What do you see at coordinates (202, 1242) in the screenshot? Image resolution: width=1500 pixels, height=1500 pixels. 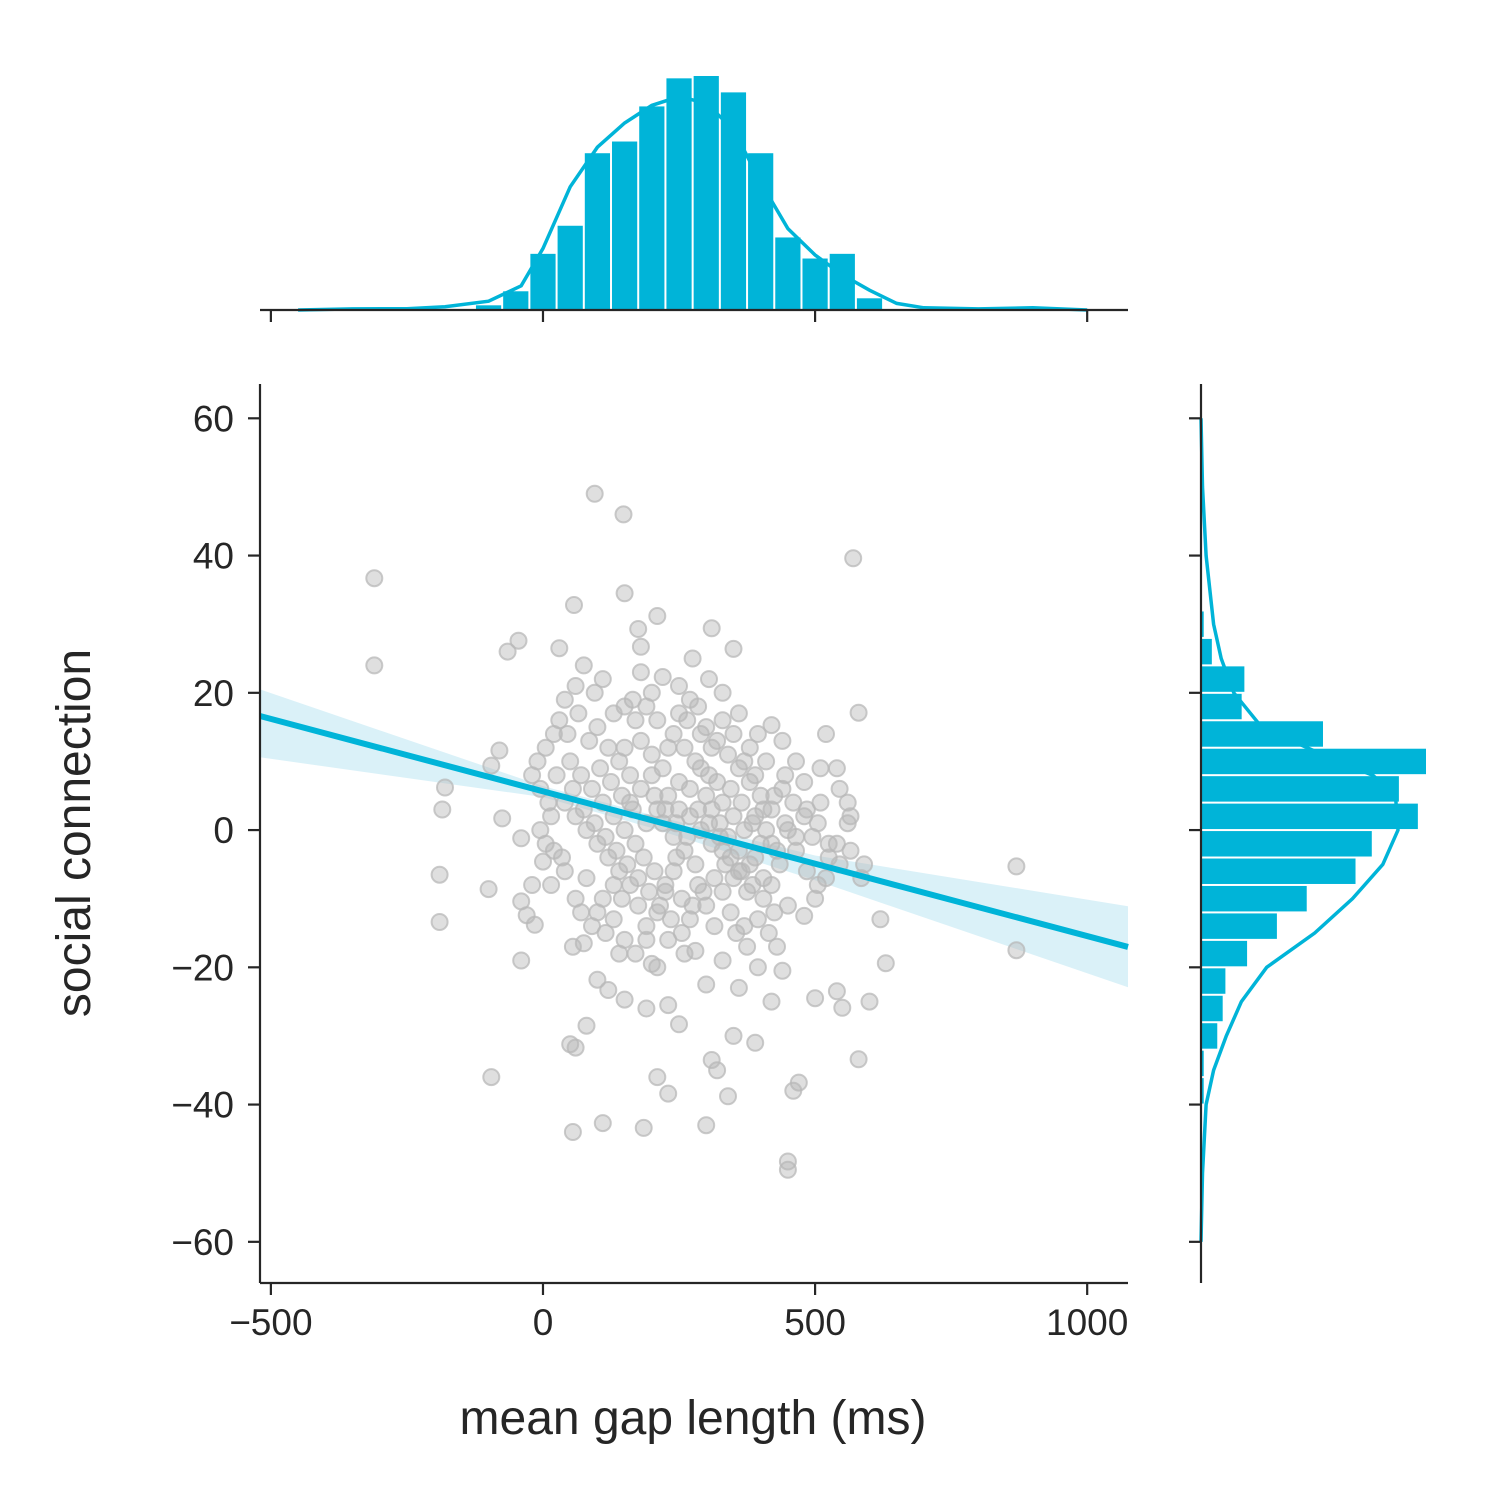 I see `y-tick-label: −60` at bounding box center [202, 1242].